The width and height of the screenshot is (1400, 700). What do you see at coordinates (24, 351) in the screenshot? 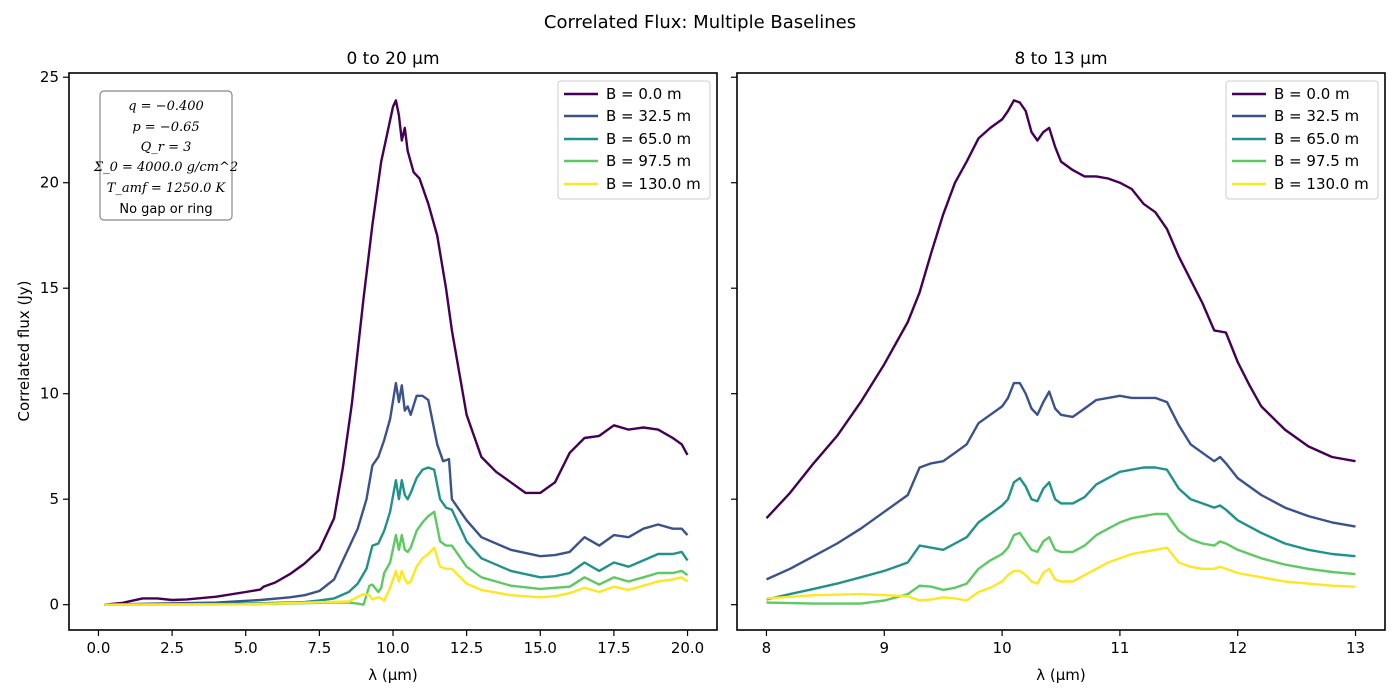
I see `panel-left-ylabel: Correlated flux (Jy)` at bounding box center [24, 351].